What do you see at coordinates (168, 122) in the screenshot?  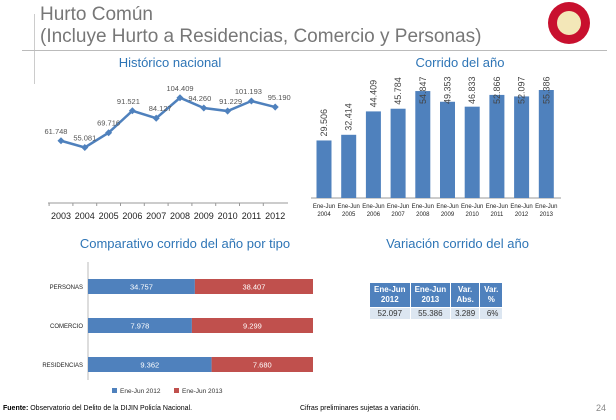 I see `line-series` at bounding box center [168, 122].